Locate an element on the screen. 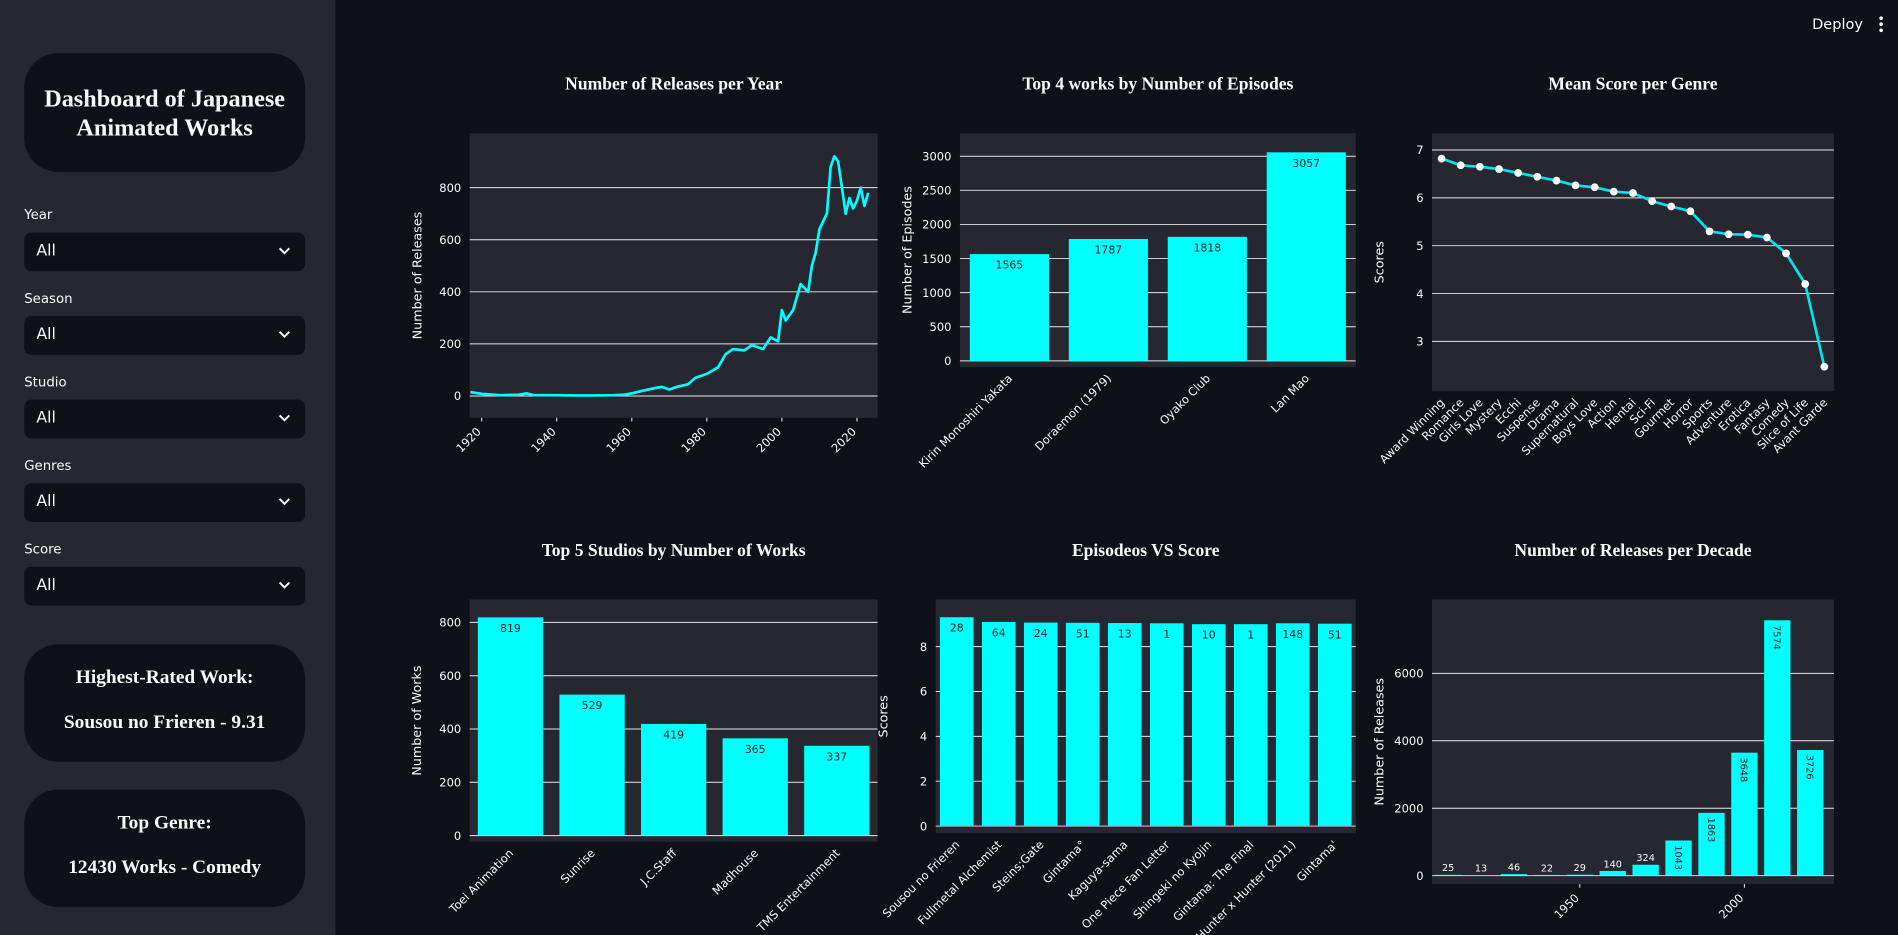  data-label: 64 is located at coordinates (999, 632).